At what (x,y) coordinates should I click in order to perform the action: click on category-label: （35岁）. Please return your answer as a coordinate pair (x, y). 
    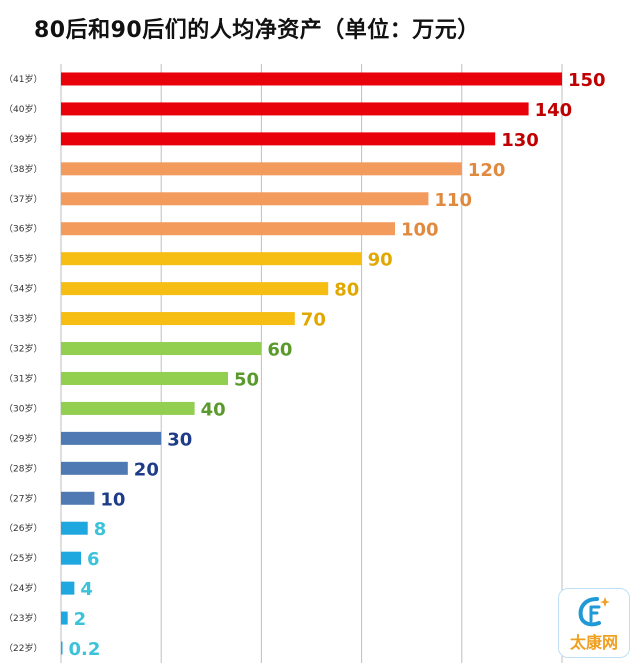
    Looking at the image, I should click on (23, 259).